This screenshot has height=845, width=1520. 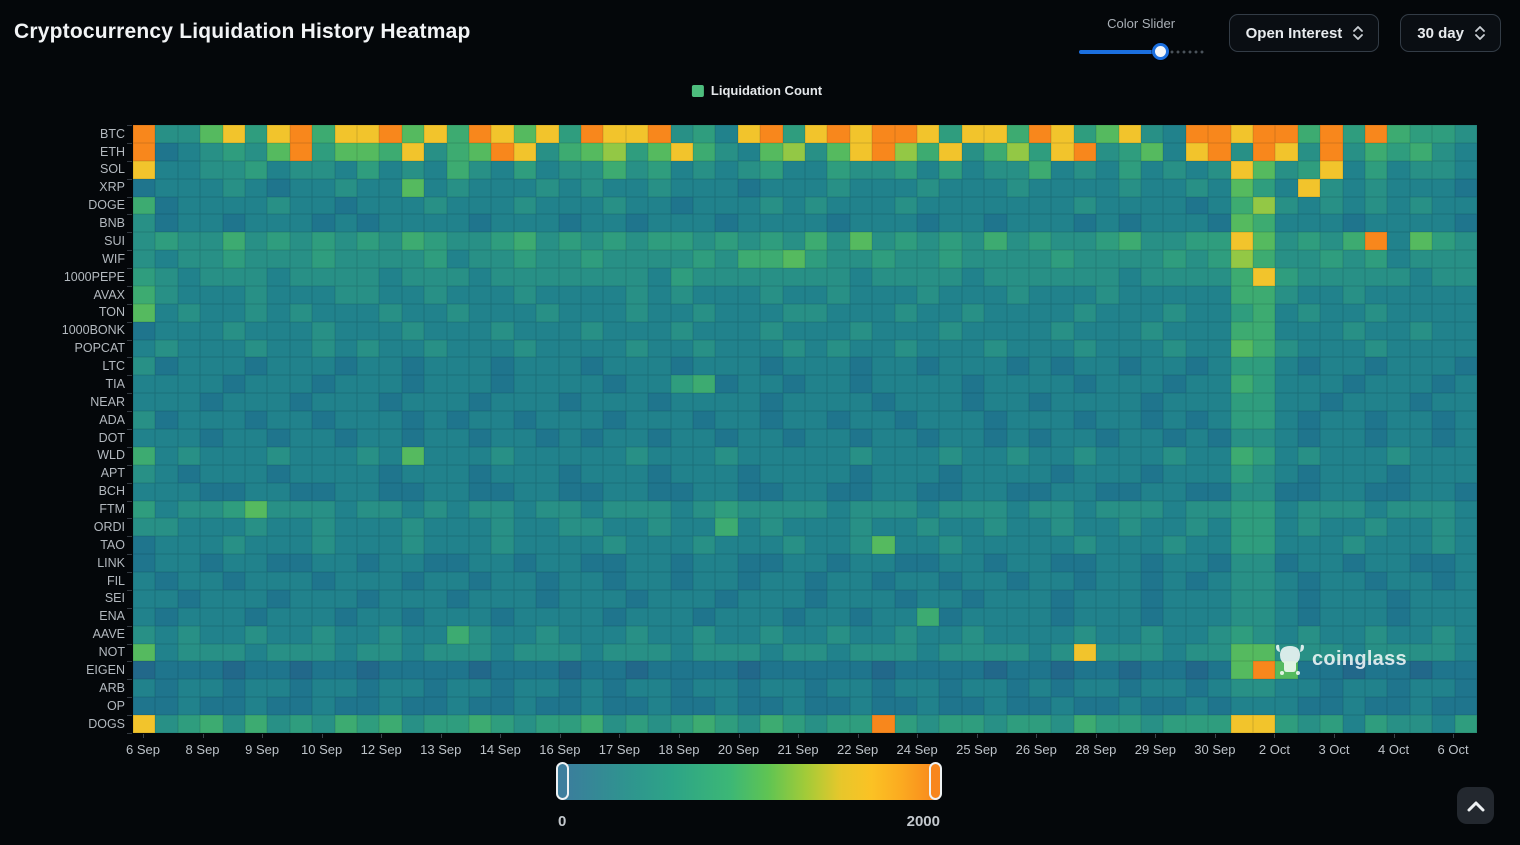 I want to click on color-slider, so click(x=1141, y=51).